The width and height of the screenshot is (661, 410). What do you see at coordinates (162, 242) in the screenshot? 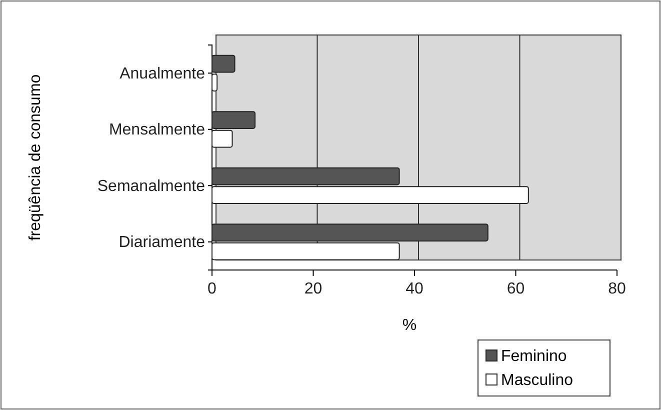
I see `y-tick-label: Diariamente` at bounding box center [162, 242].